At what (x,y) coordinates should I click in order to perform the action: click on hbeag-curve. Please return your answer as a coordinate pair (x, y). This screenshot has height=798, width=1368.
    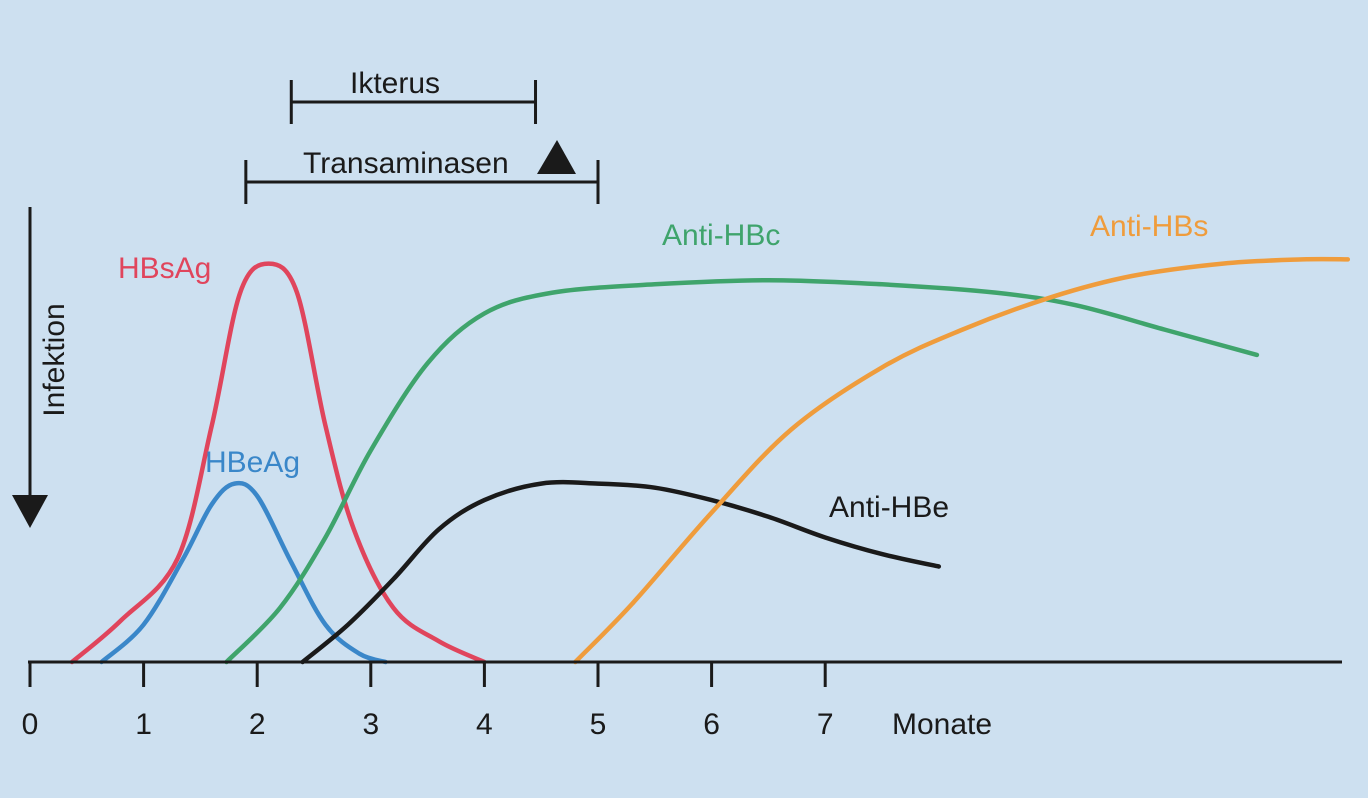
    Looking at the image, I should click on (243, 572).